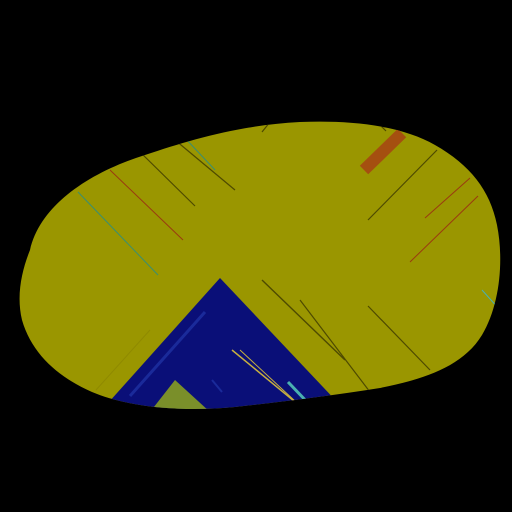 The width and height of the screenshot is (512, 512). Describe the element at coordinates (180, 395) in the screenshot. I see `green-tip` at that location.